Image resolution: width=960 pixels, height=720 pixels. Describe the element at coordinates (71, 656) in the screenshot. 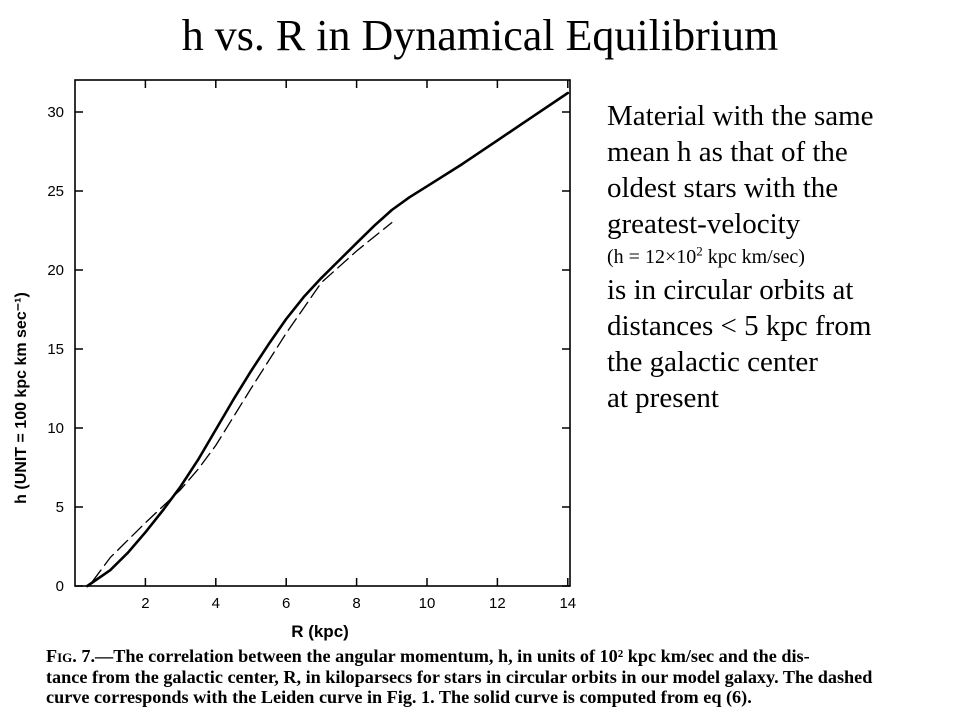

I see `caption-fig-label: Fig. 7.` at that location.